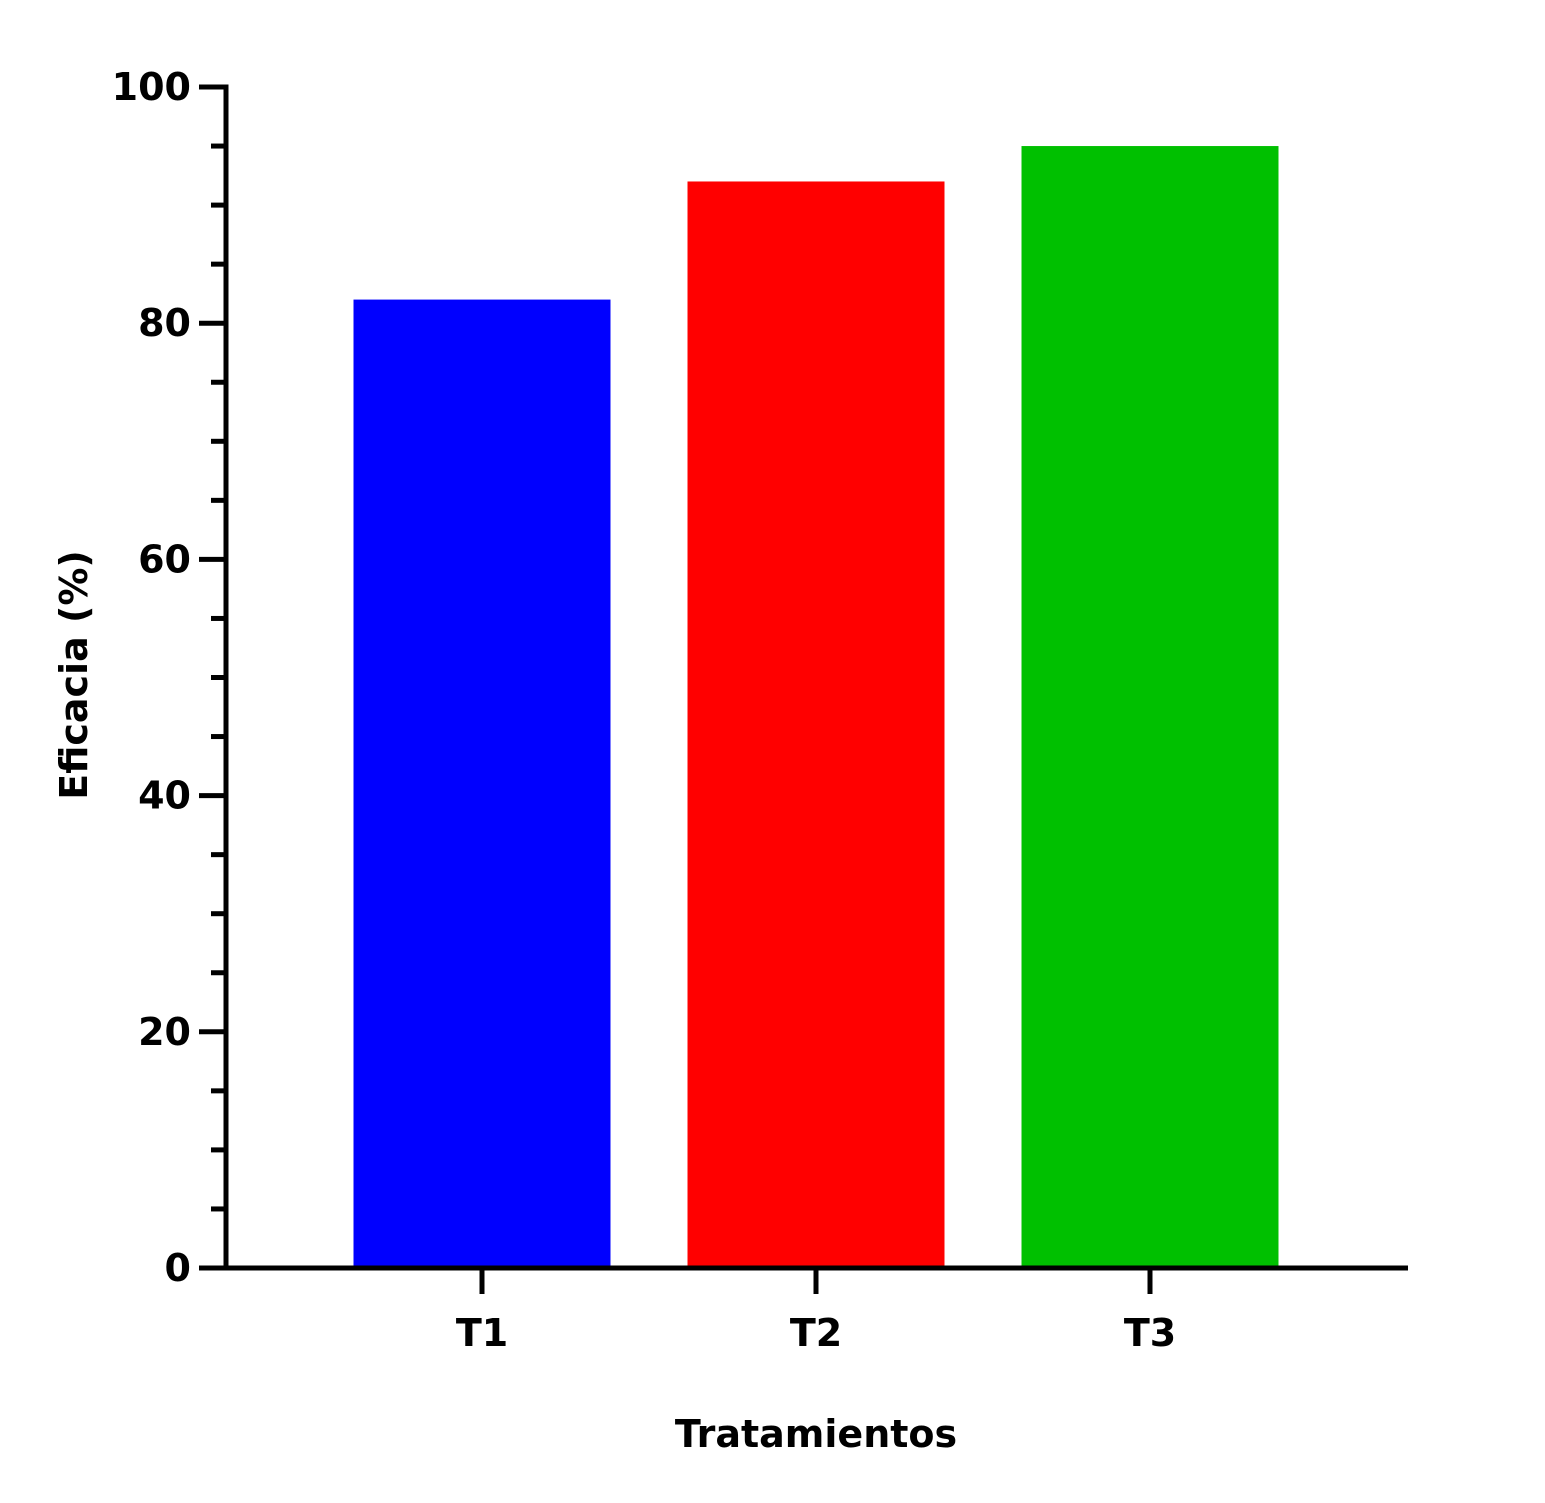 Image resolution: width=1545 pixels, height=1503 pixels. What do you see at coordinates (164, 559) in the screenshot?
I see `y-tick-label-60: 60` at bounding box center [164, 559].